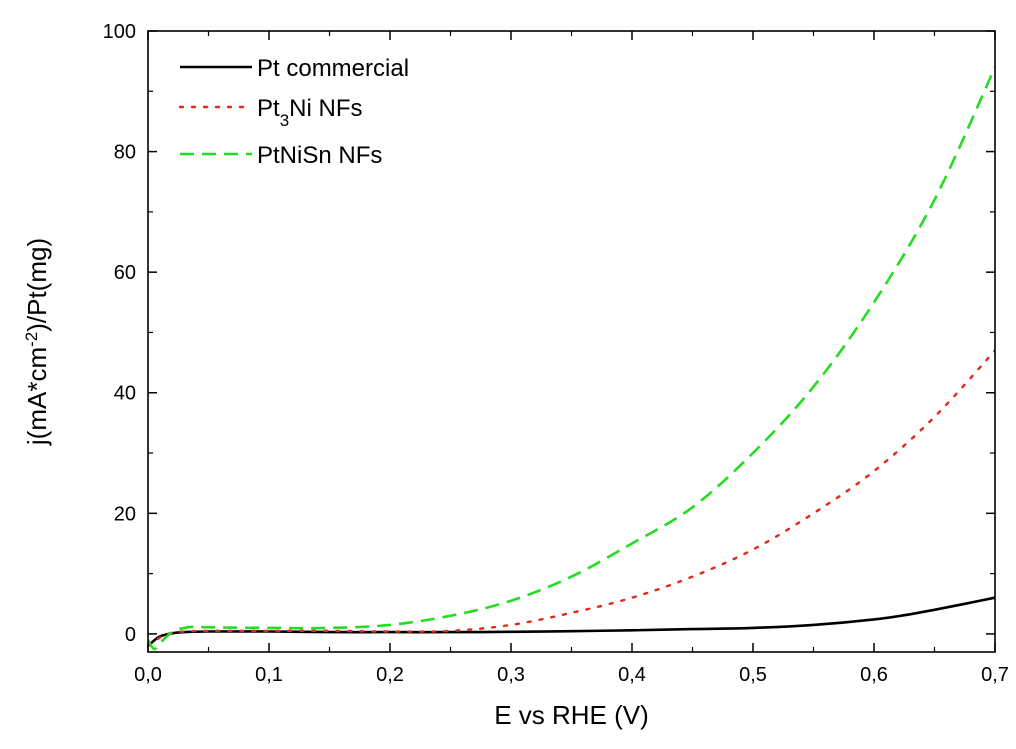 The width and height of the screenshot is (1016, 749). Describe the element at coordinates (571, 621) in the screenshot. I see `series-line-pt-commercial` at that location.